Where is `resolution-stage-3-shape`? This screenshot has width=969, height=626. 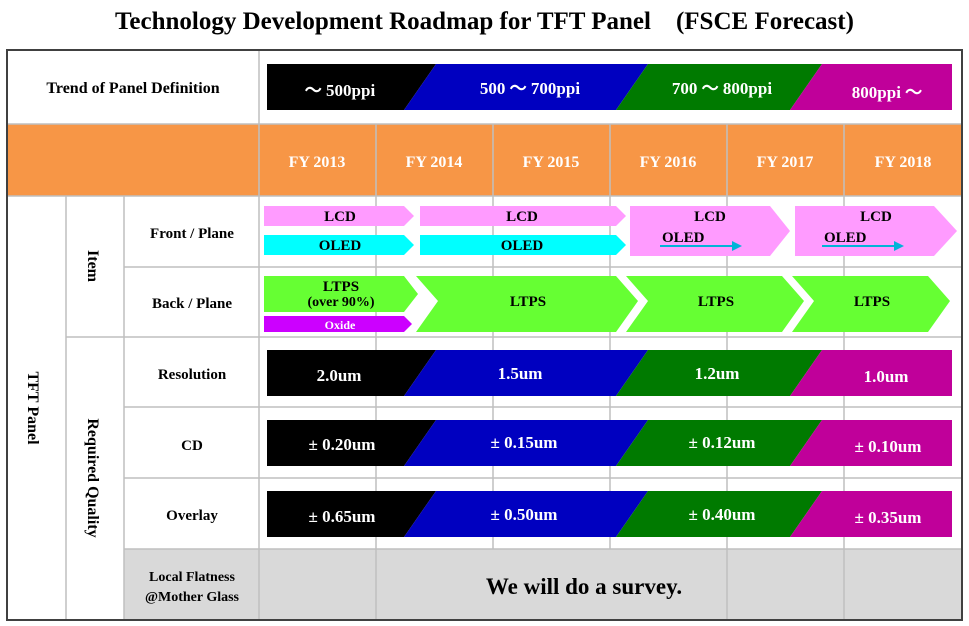
resolution-stage-3-shape is located at coordinates (719, 373).